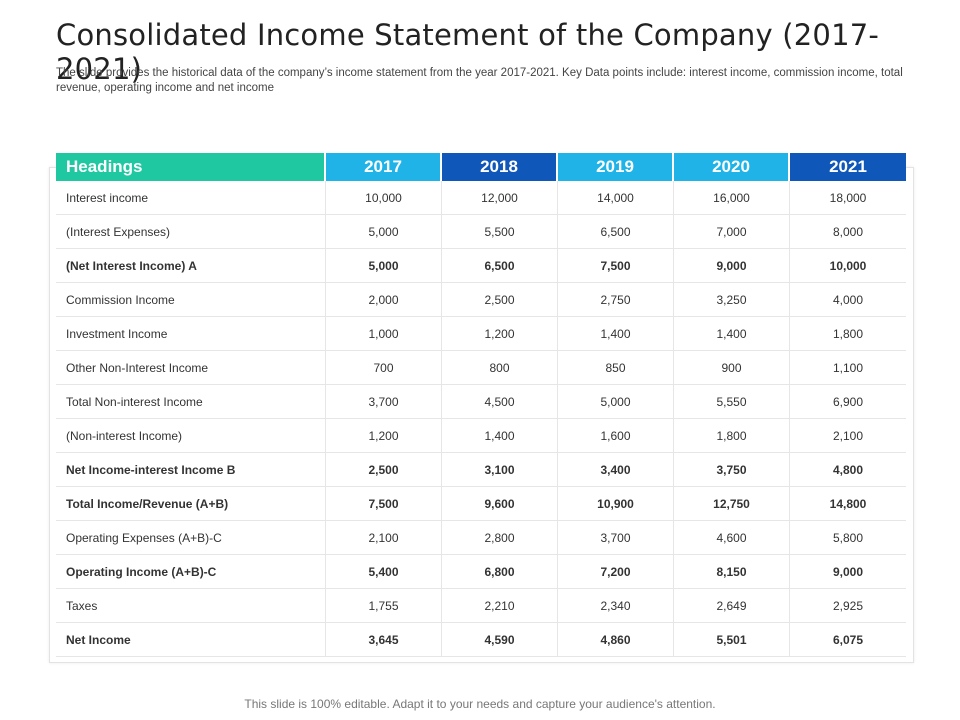 Image resolution: width=960 pixels, height=720 pixels. What do you see at coordinates (732, 504) in the screenshot?
I see `table-cell: 12,750` at bounding box center [732, 504].